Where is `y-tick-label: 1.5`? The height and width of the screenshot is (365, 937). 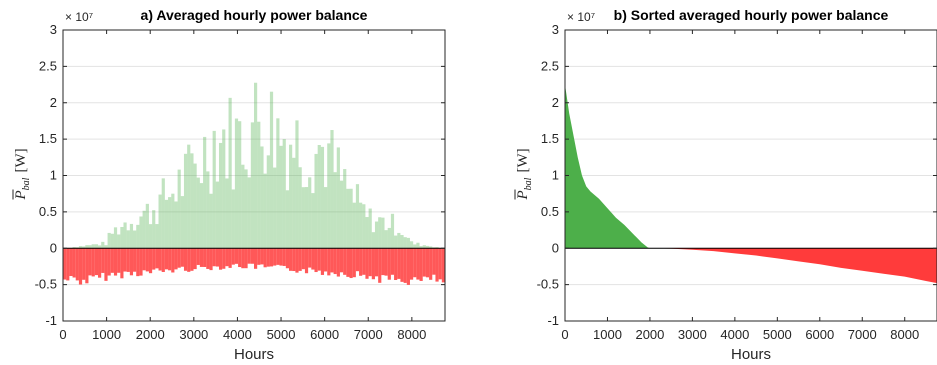
y-tick-label: 1.5 is located at coordinates (550, 138).